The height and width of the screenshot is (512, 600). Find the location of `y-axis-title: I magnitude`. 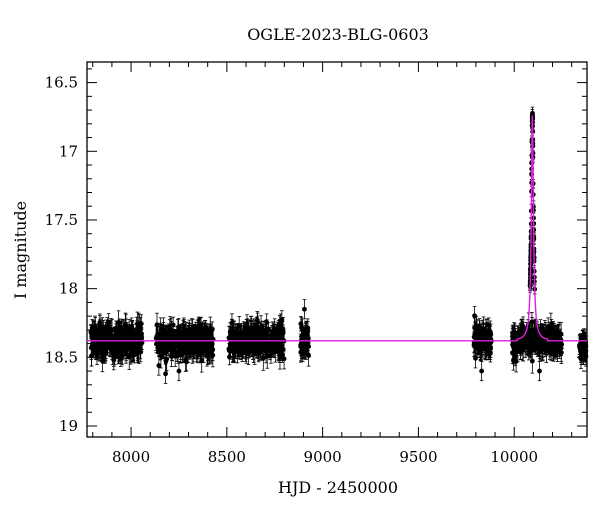

y-axis-title: I magnitude is located at coordinates (20, 250).